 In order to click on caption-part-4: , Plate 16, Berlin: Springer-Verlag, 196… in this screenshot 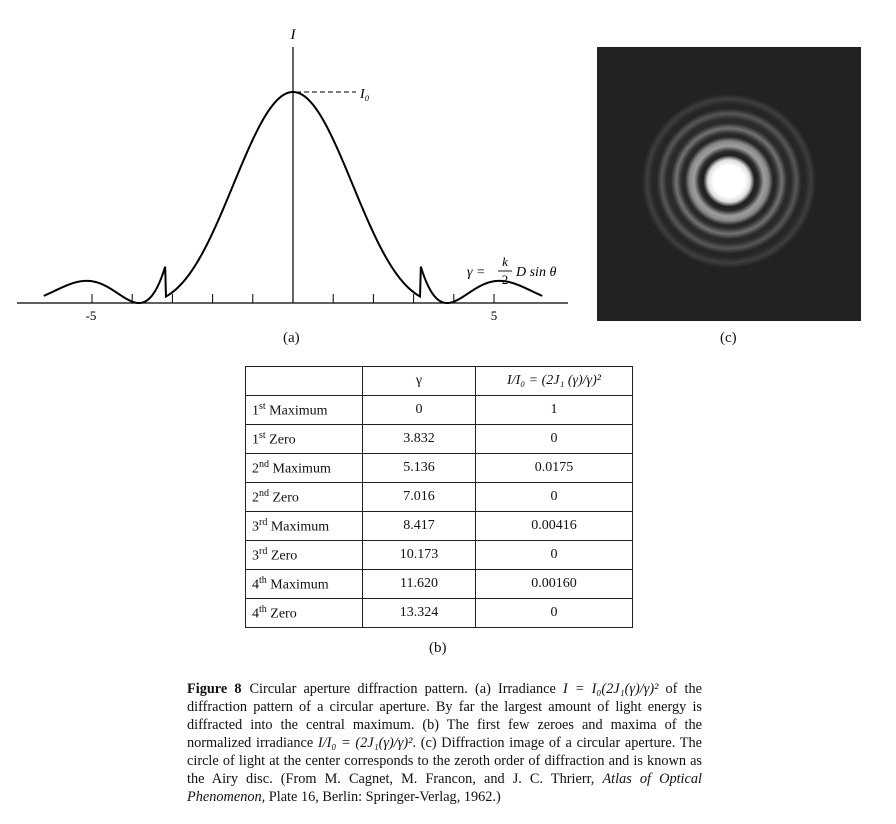, I will do `click(381, 797)`.